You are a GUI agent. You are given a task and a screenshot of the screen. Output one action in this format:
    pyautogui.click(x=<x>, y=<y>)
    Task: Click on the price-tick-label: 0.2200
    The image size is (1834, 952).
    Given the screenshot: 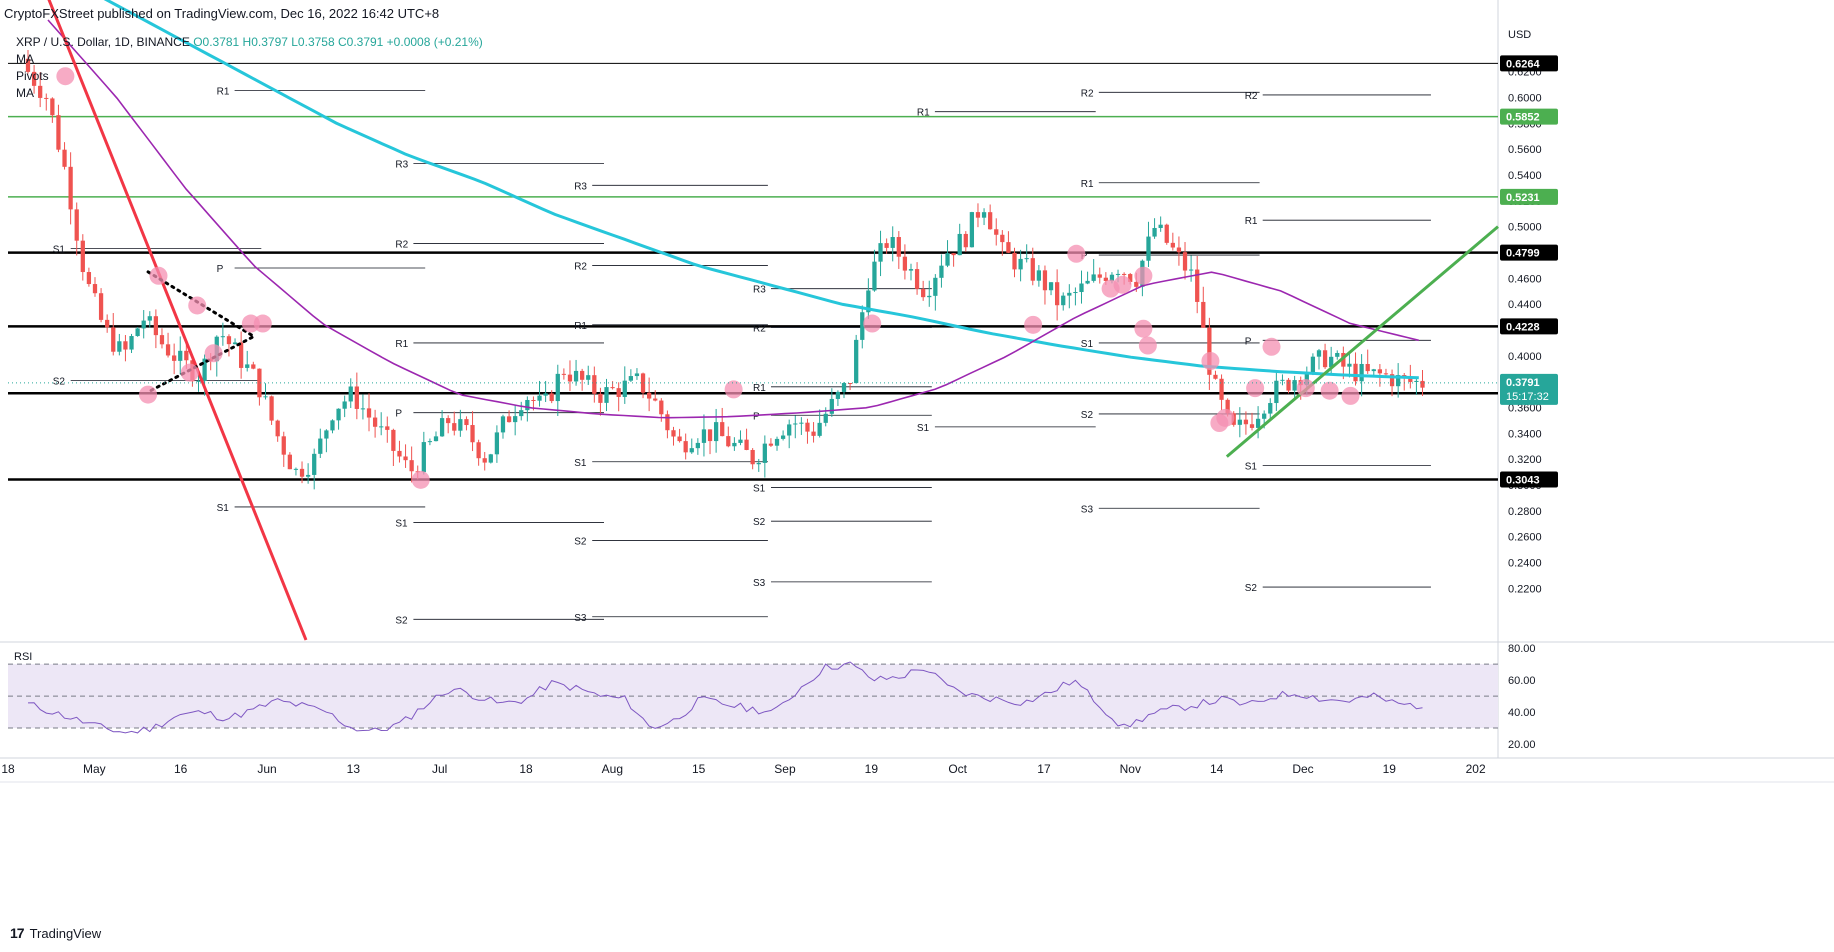 What is the action you would take?
    pyautogui.click(x=1525, y=589)
    